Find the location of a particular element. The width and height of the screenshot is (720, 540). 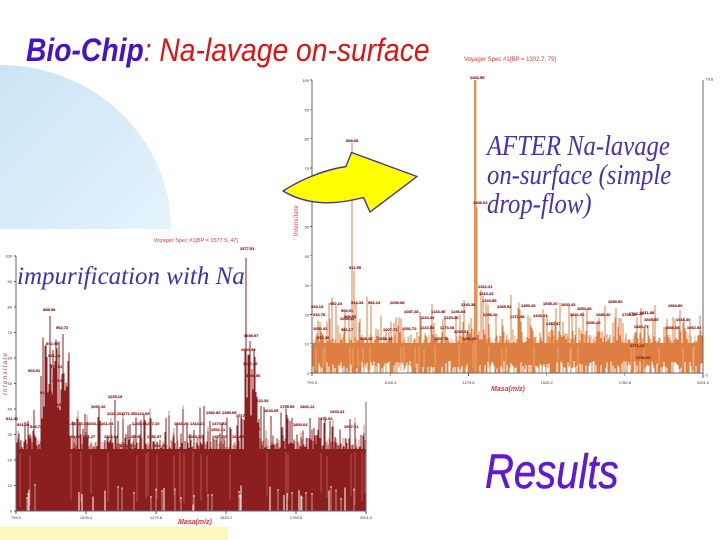

svg-text: 1312.21 is located at coordinates (485, 286).